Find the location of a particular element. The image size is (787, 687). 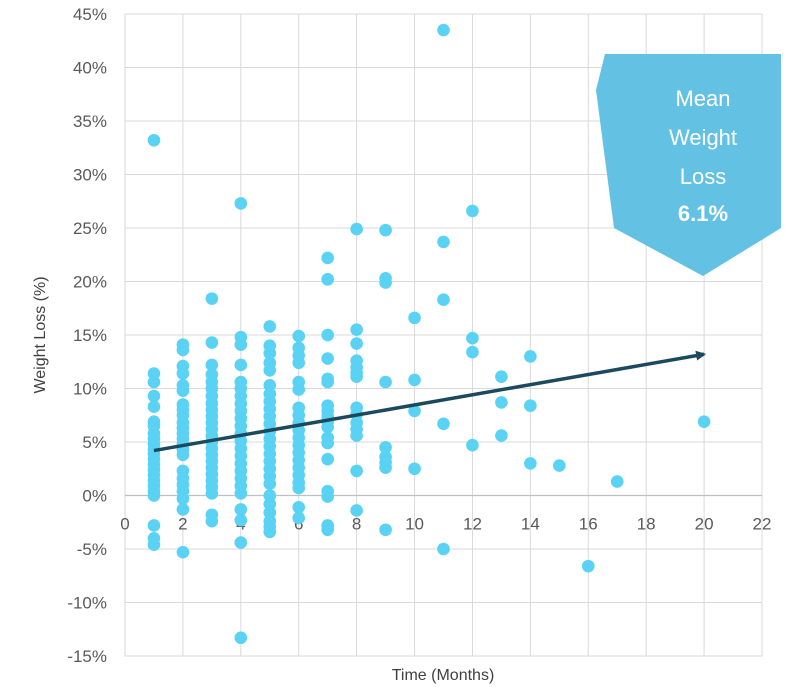

y-tick-label: 20% is located at coordinates (90, 282).